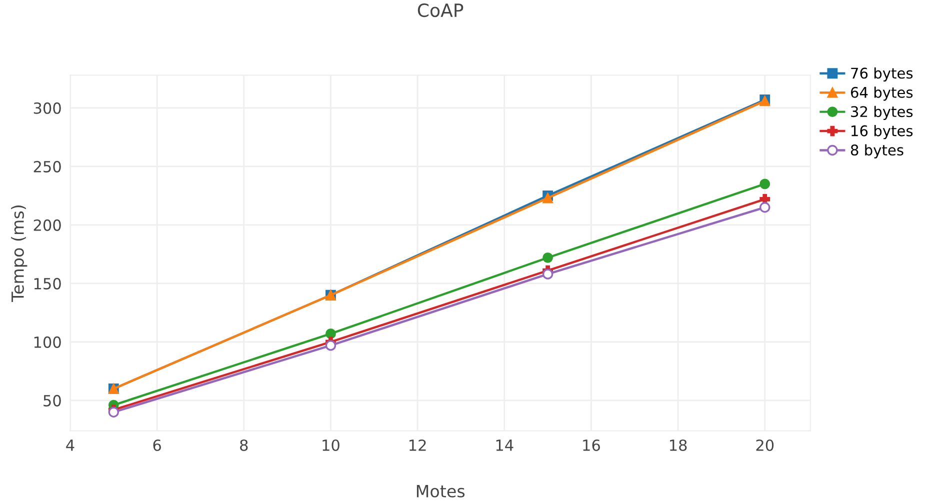  Describe the element at coordinates (505, 445) in the screenshot. I see `x-tick-label: 14` at that location.